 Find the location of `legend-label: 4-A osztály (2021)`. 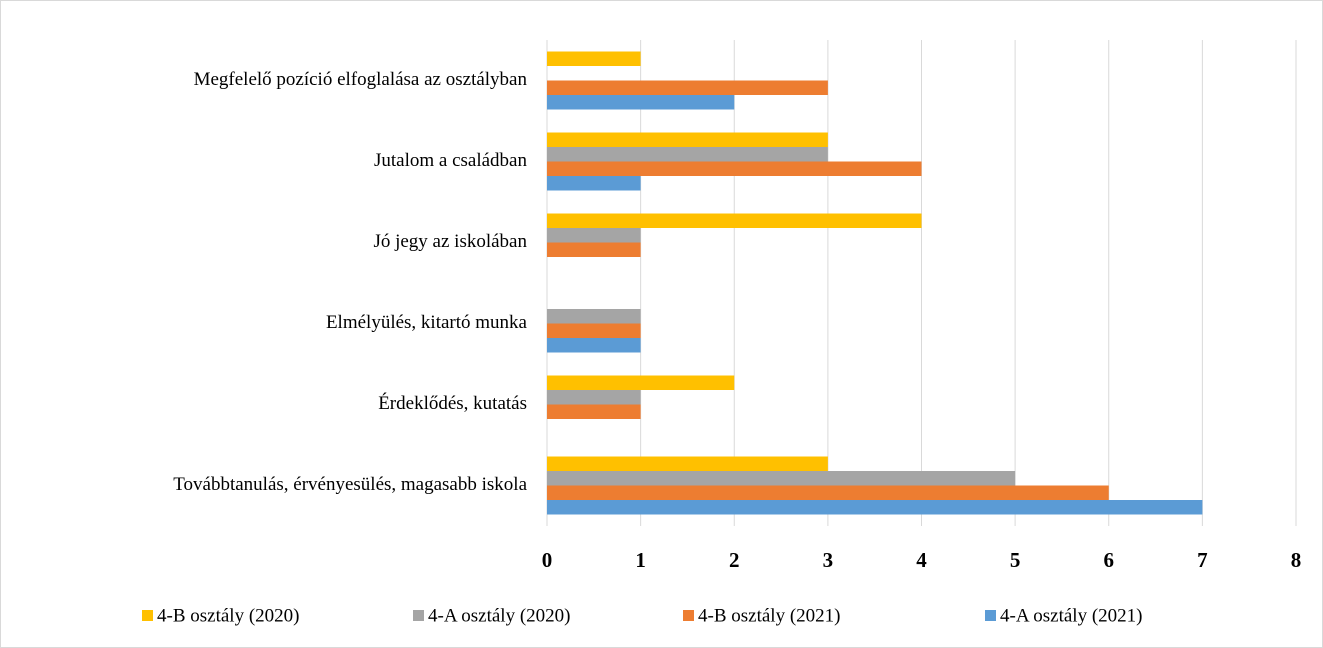

legend-label: 4-A osztály (2021) is located at coordinates (1071, 615).